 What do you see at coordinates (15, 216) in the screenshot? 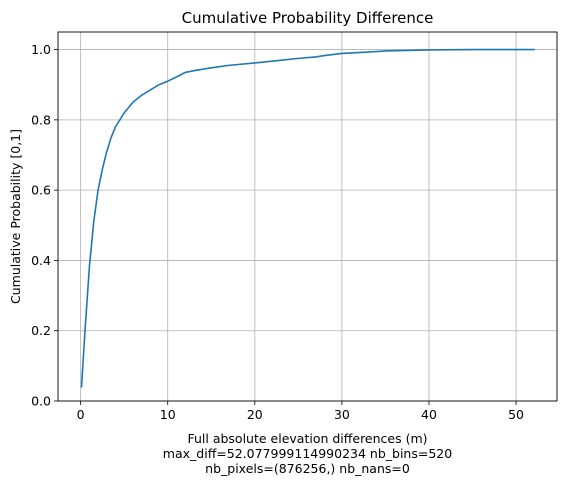
I see `y-axis-label: Cumulative Probability [0,1]` at bounding box center [15, 216].